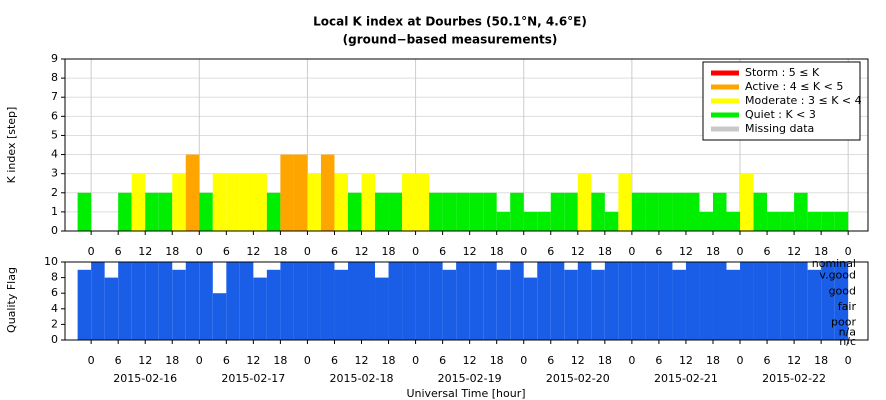 This screenshot has height=400, width=886. I want to click on y-axis-label: Quality Flag, so click(11, 300).